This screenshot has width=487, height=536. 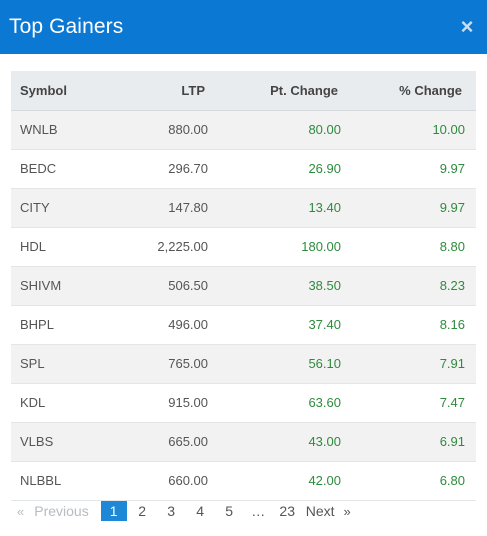 What do you see at coordinates (39, 129) in the screenshot?
I see `cell-symbol: WNLB` at bounding box center [39, 129].